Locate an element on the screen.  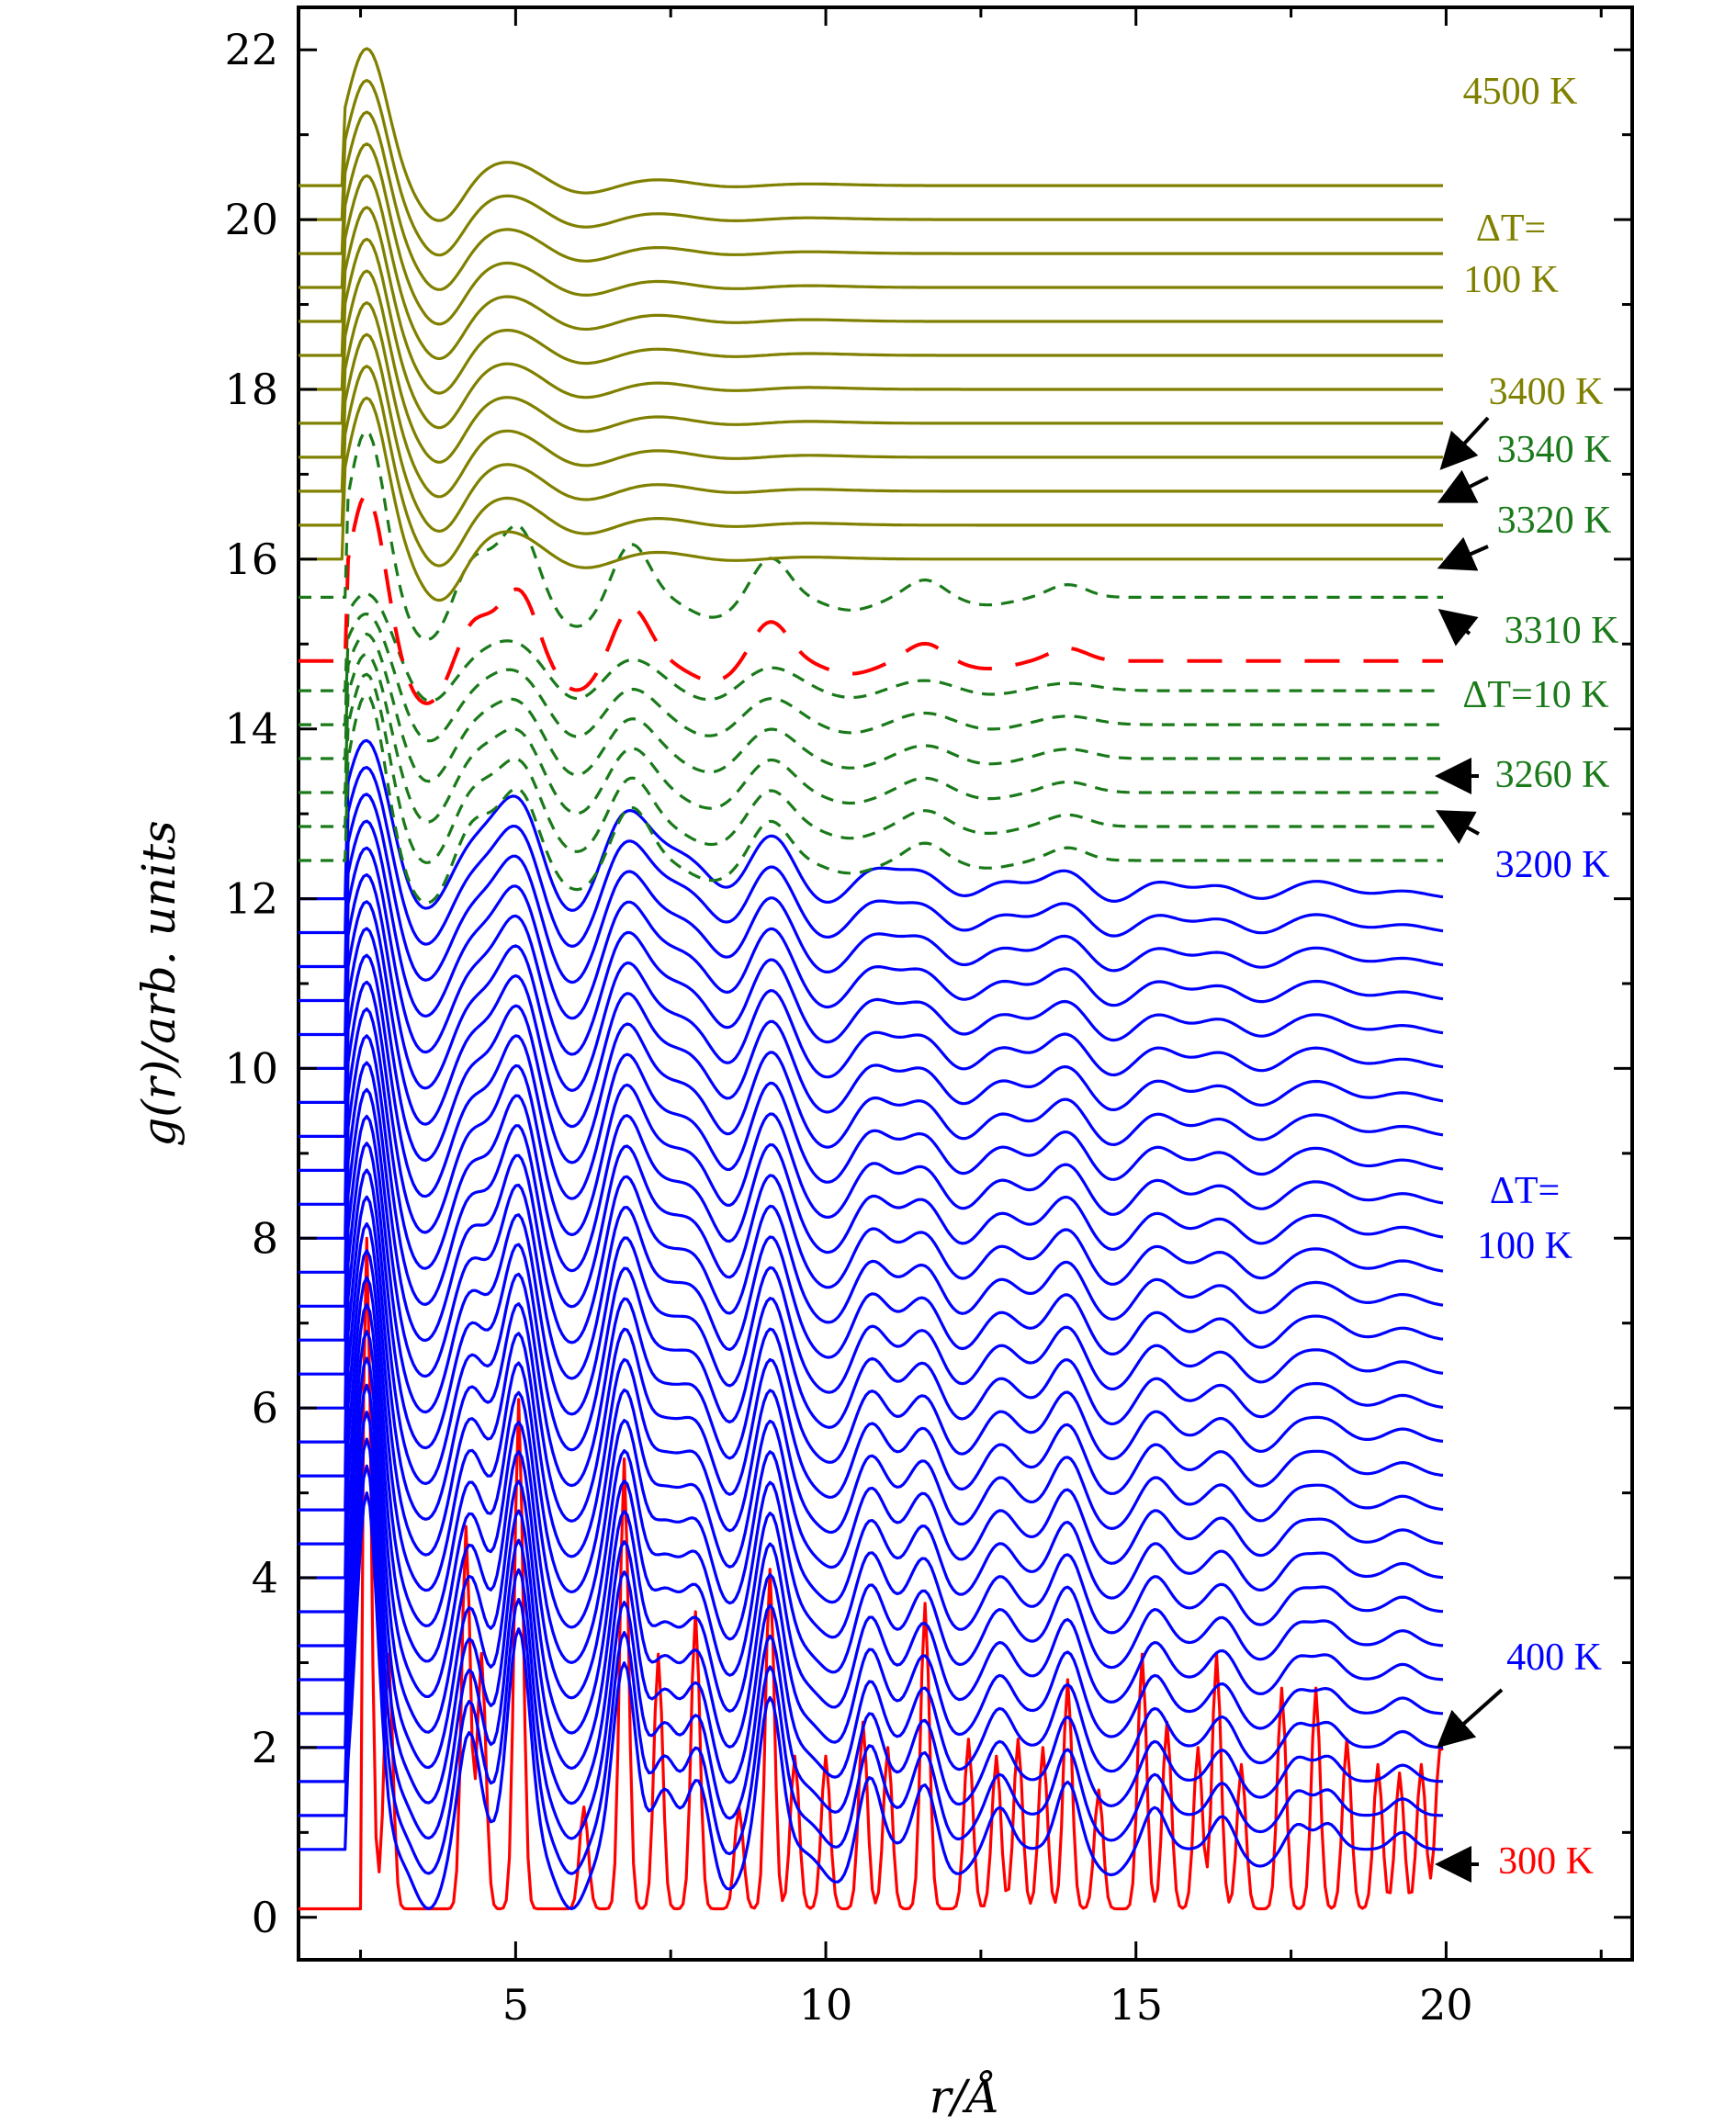
label-3400K: 3400 K is located at coordinates (1546, 392).